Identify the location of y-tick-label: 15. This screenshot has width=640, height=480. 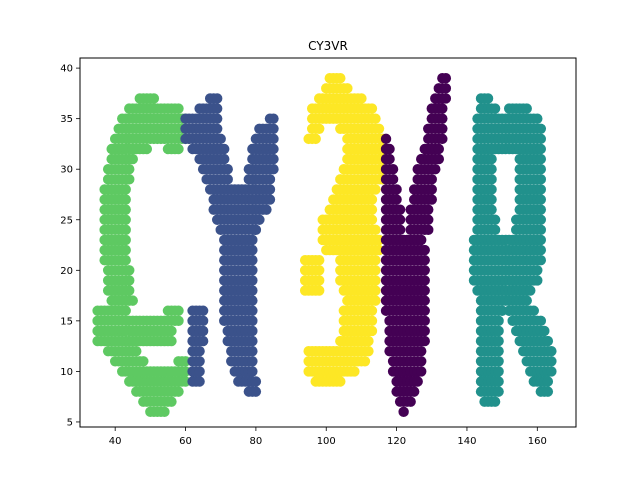
(66, 321).